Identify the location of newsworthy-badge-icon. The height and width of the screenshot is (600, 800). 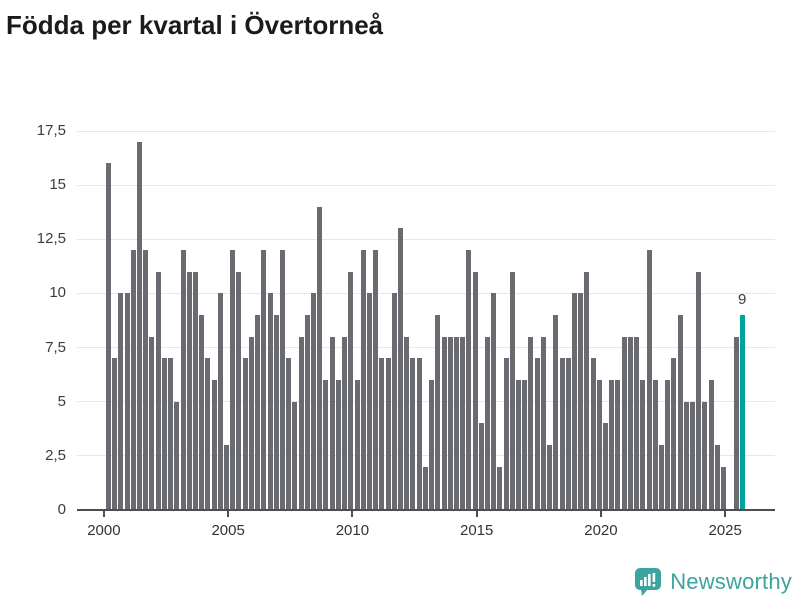
(648, 581).